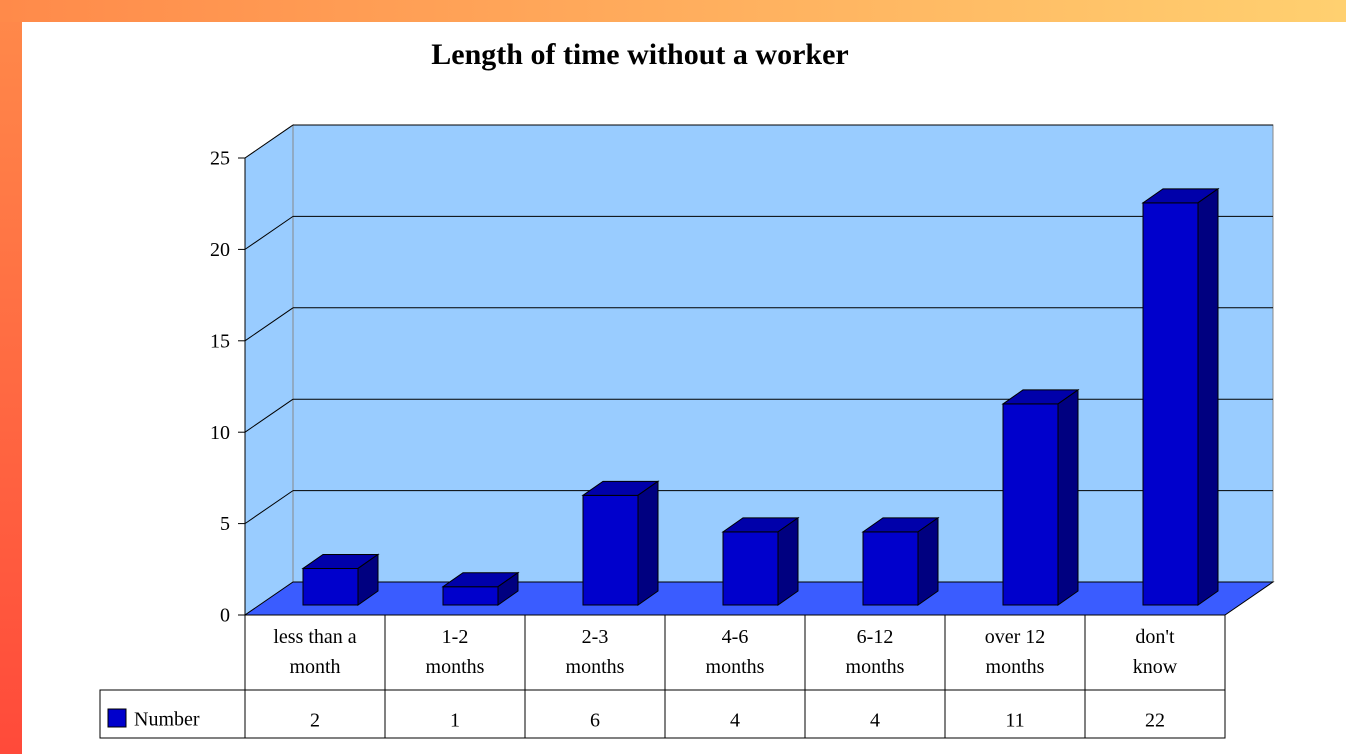 Image resolution: width=1346 pixels, height=754 pixels. Describe the element at coordinates (225, 616) in the screenshot. I see `y-tick-label: 0` at that location.